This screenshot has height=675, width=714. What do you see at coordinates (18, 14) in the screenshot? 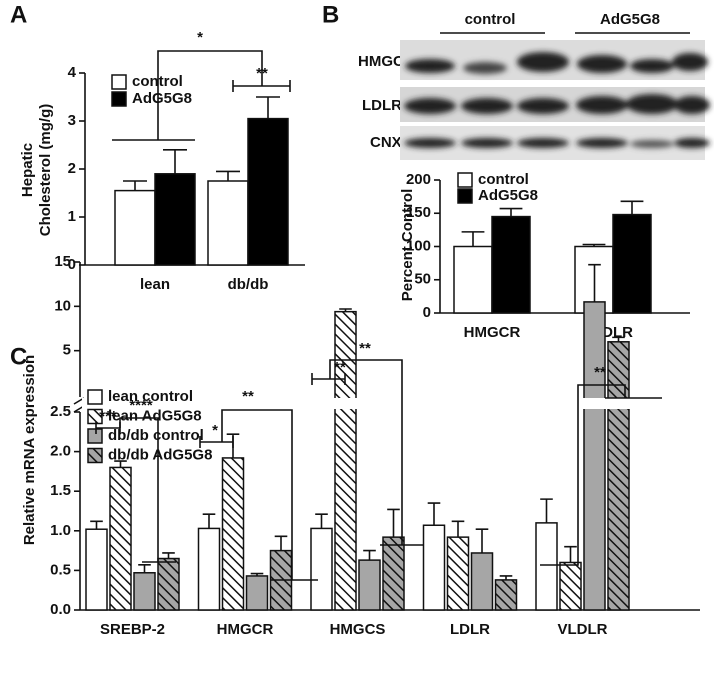
I see `panel-label: A` at bounding box center [18, 14].